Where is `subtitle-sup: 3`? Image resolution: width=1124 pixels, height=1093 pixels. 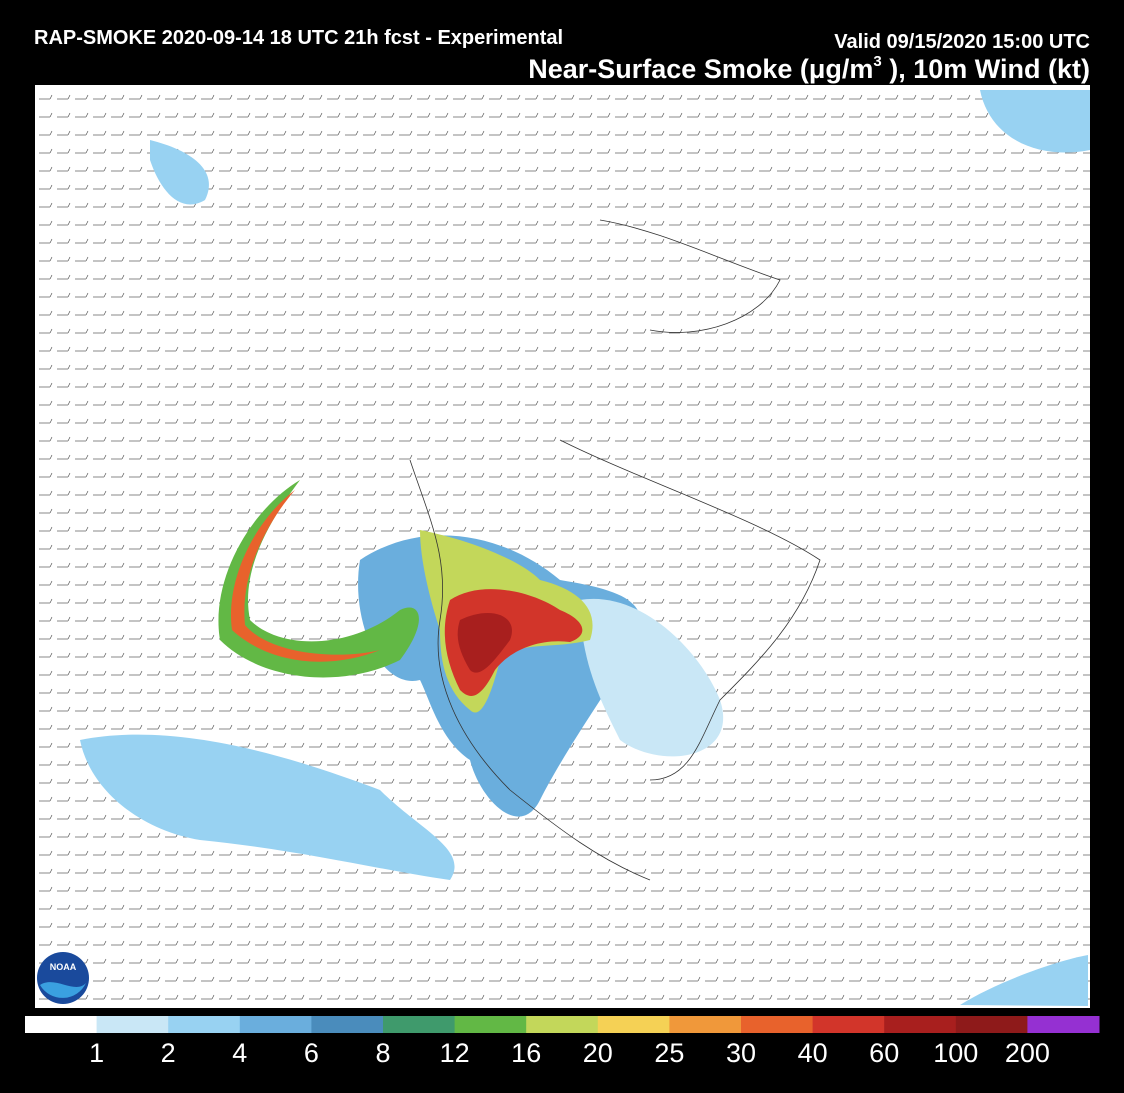
subtitle-sup: 3 is located at coordinates (877, 61).